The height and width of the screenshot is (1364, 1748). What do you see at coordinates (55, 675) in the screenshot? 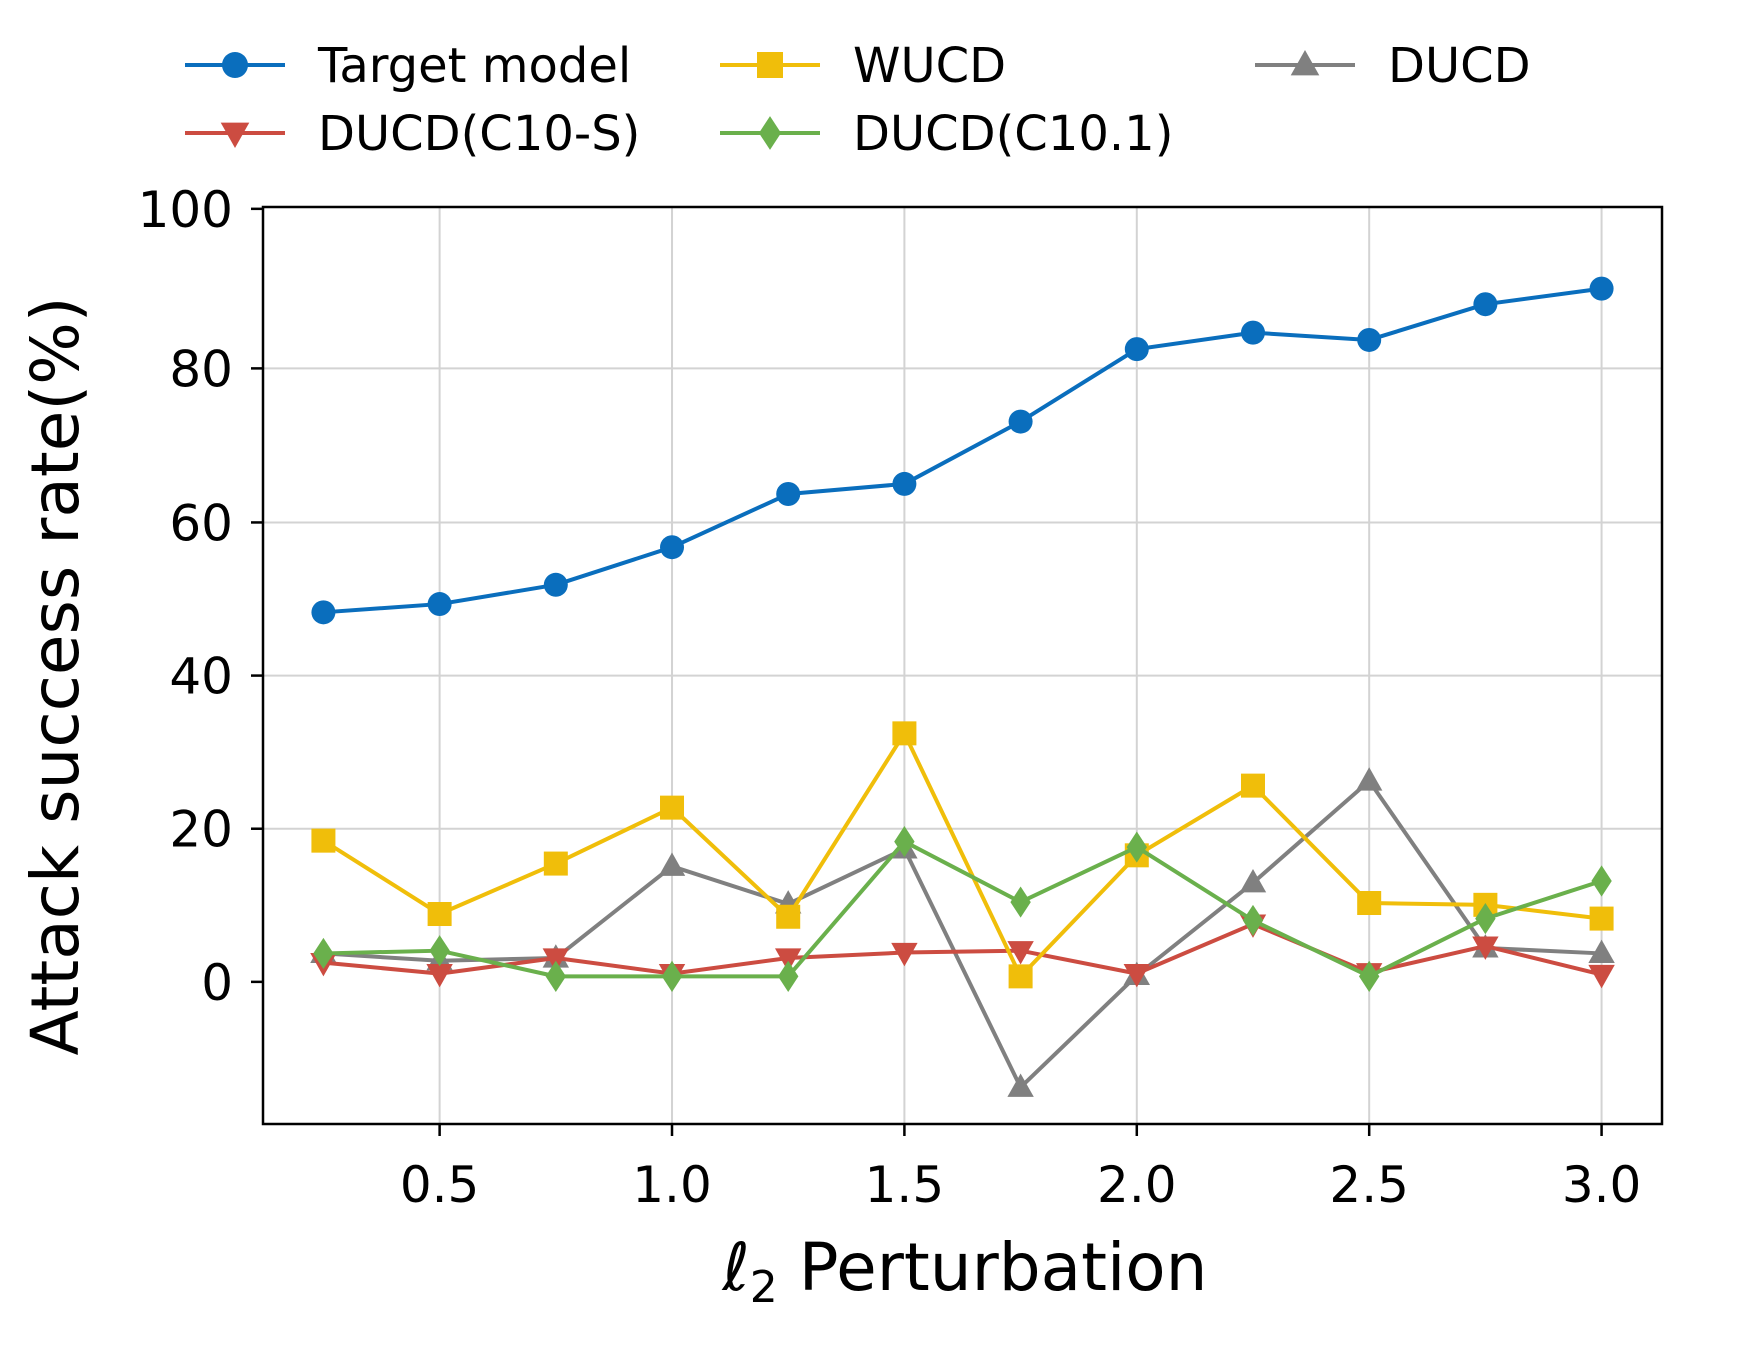
I see `y-axis-title: Attack success rate(%)` at bounding box center [55, 675].